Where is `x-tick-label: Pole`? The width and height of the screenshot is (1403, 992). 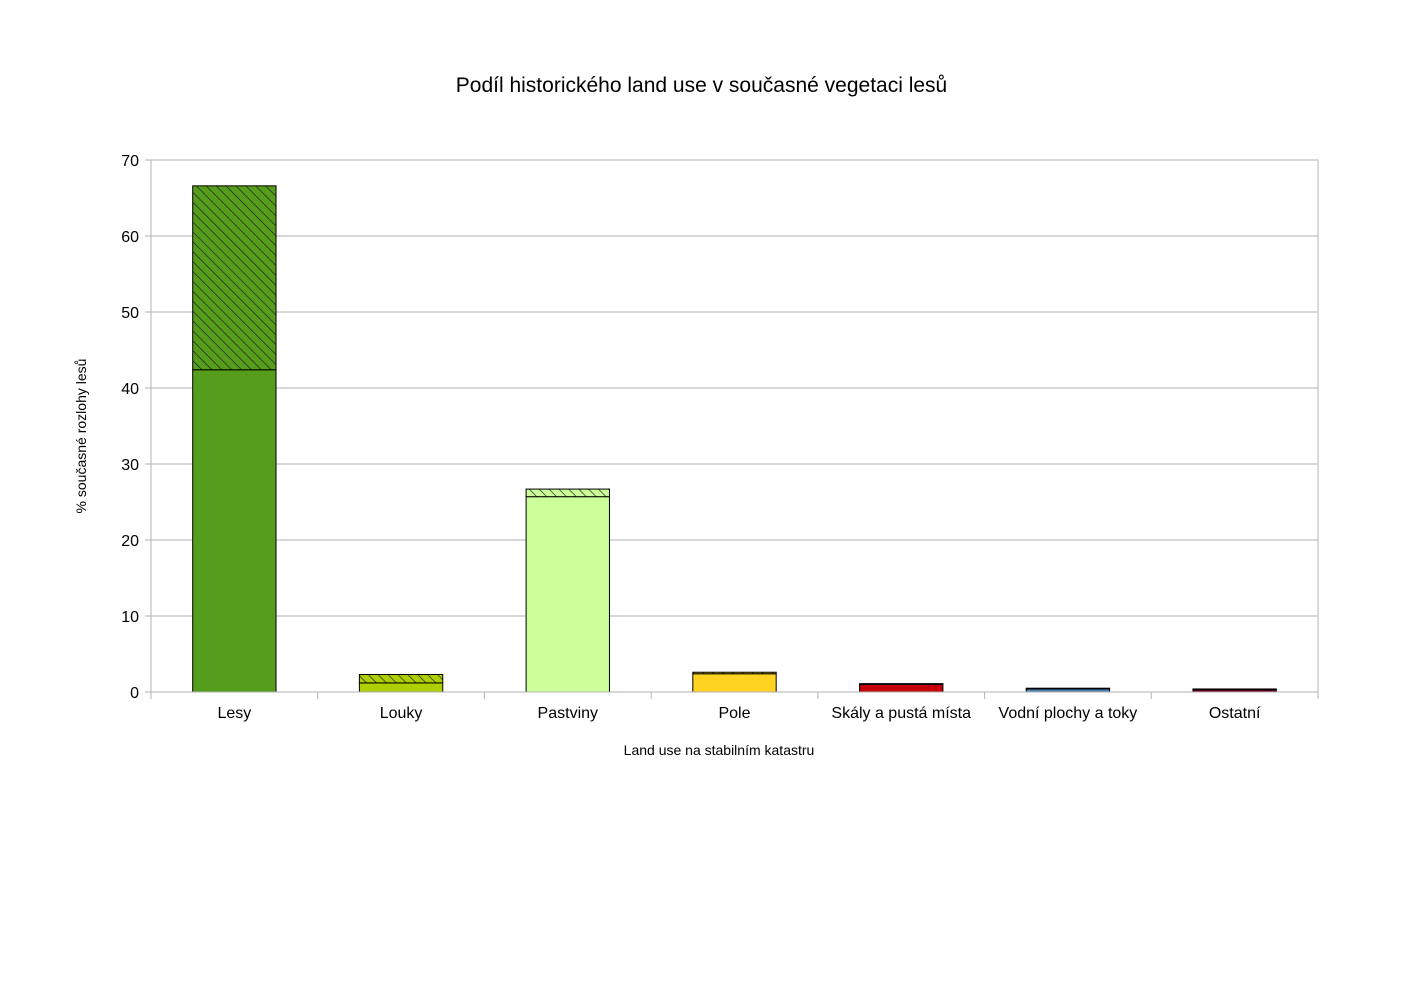 x-tick-label: Pole is located at coordinates (734, 713).